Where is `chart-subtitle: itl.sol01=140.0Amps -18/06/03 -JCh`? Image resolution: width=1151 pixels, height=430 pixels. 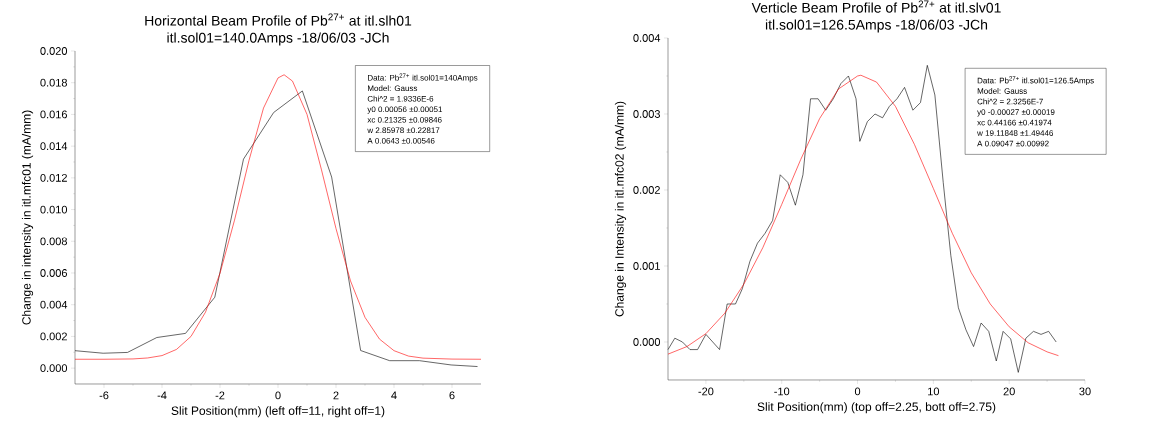 chart-subtitle: itl.sol01=140.0Amps -18/06/03 -JCh is located at coordinates (278, 39).